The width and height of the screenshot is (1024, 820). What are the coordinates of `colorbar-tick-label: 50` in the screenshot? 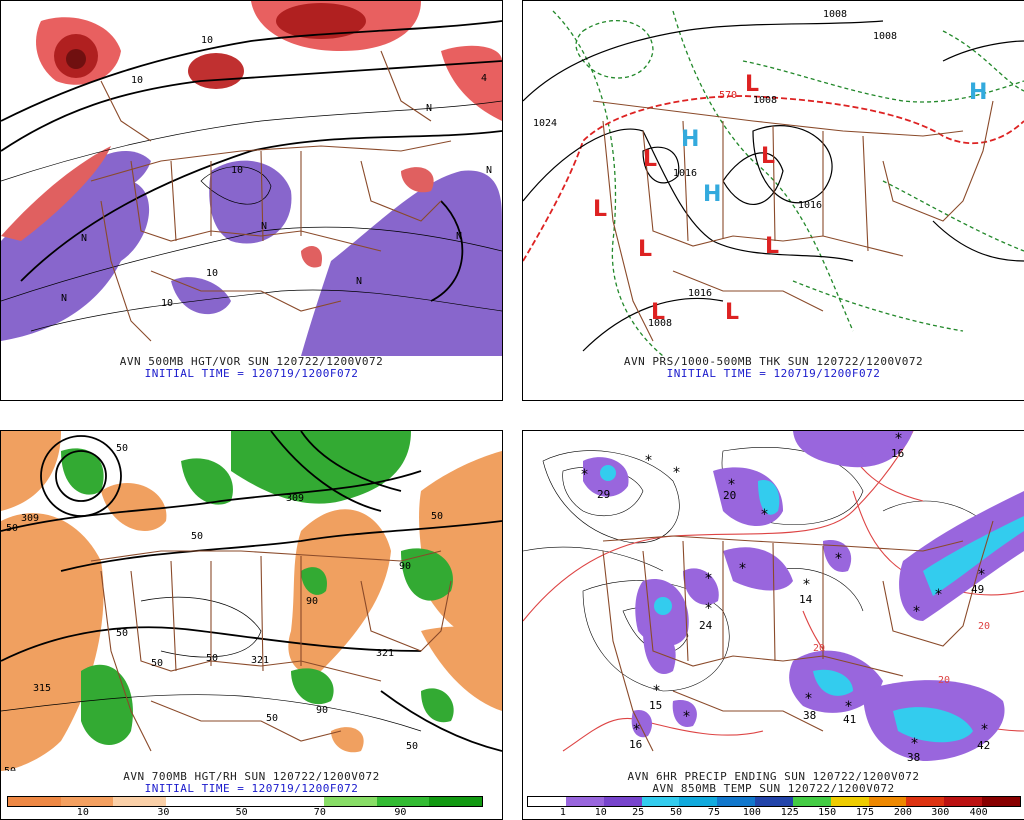 It's located at (241, 812).